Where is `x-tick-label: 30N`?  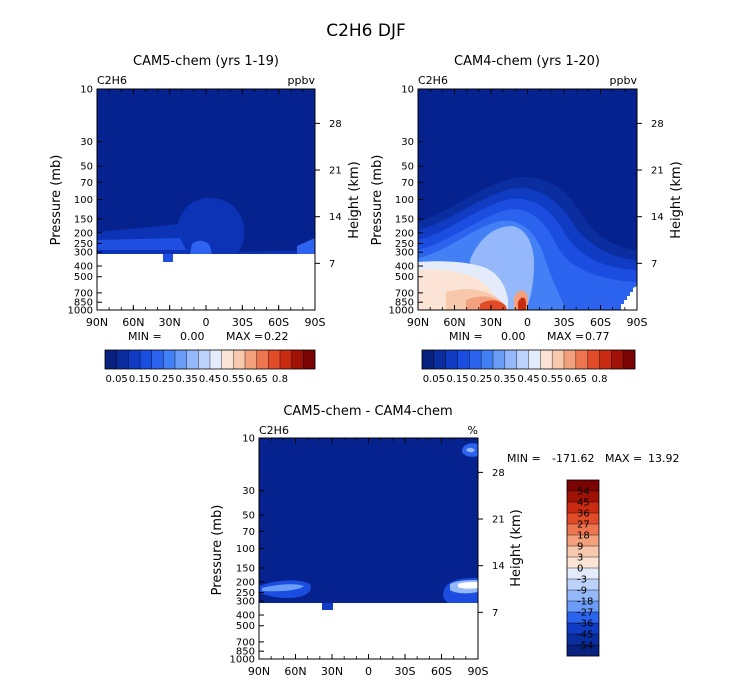
x-tick-label: 30N is located at coordinates (170, 322).